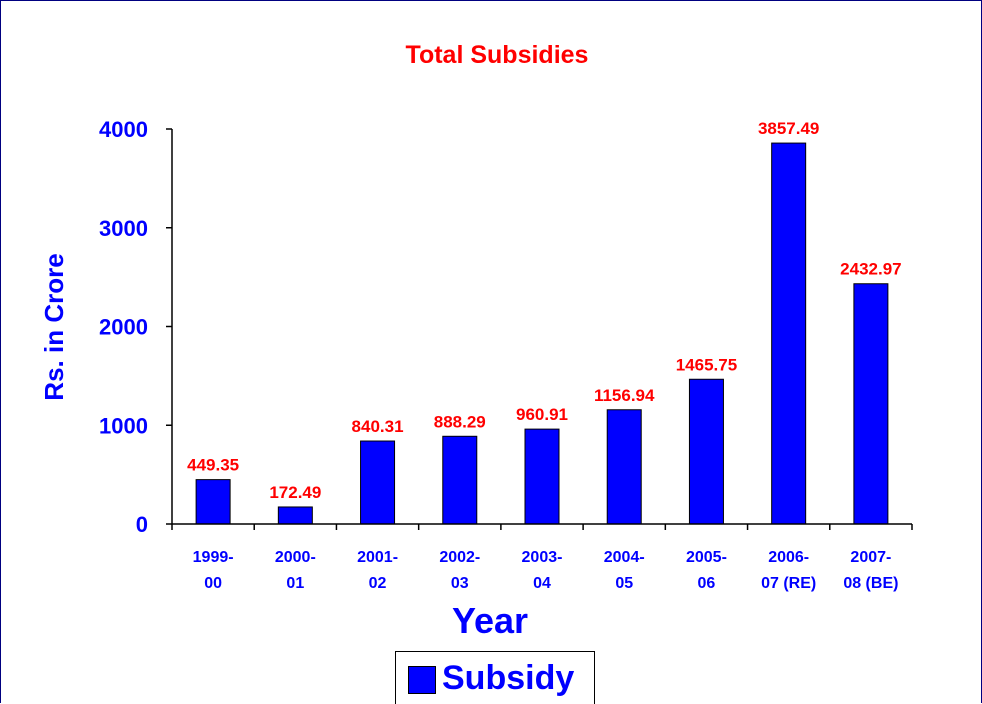 Image resolution: width=982 pixels, height=704 pixels. Describe the element at coordinates (378, 426) in the screenshot. I see `data-label: 840.31` at that location.